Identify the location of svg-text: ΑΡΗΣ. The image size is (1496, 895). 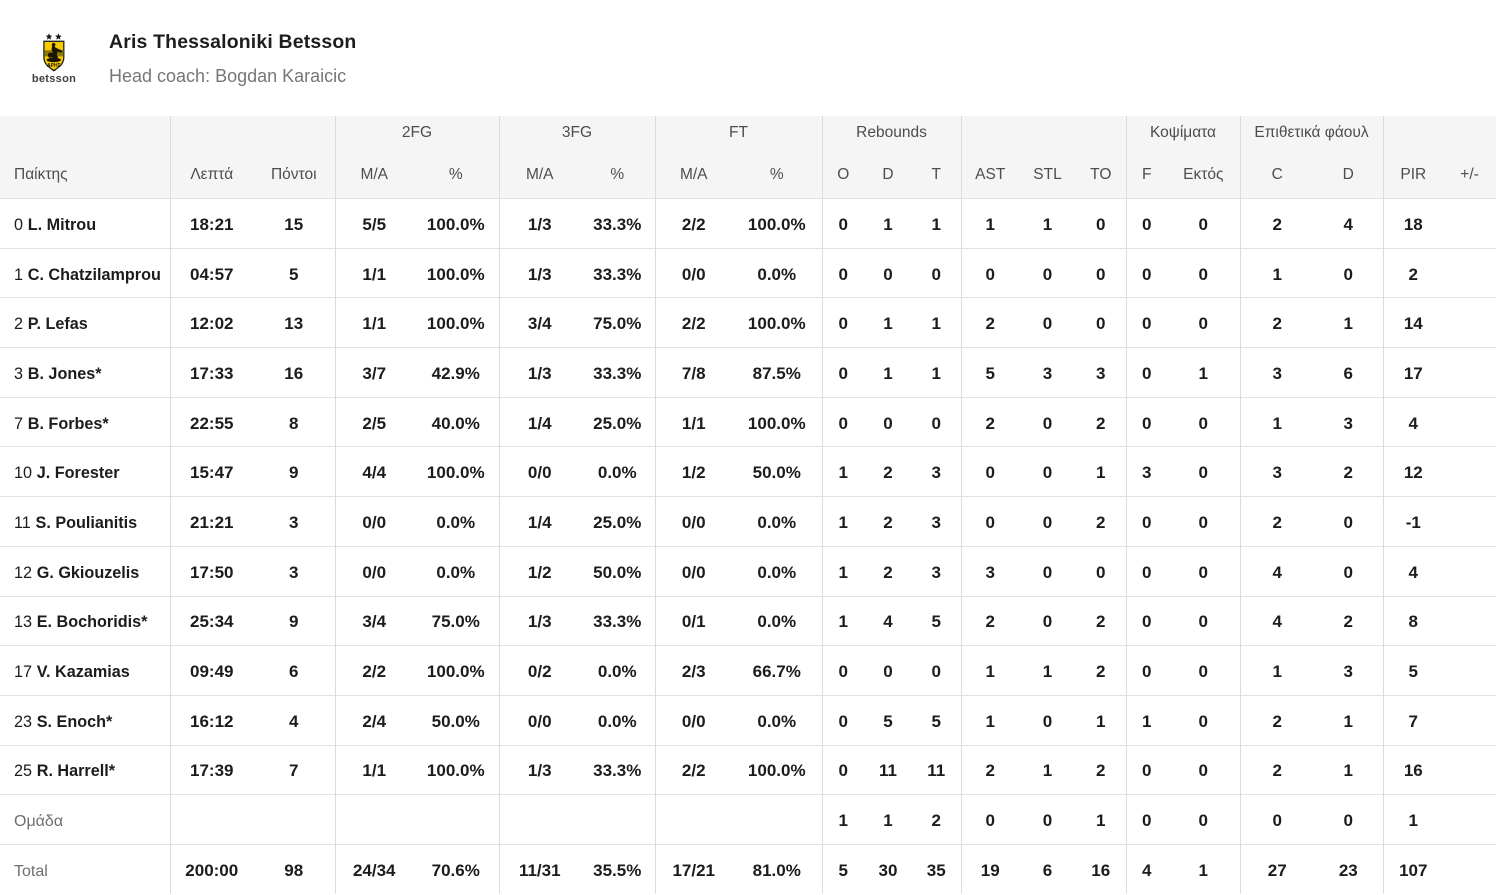
(54, 66).